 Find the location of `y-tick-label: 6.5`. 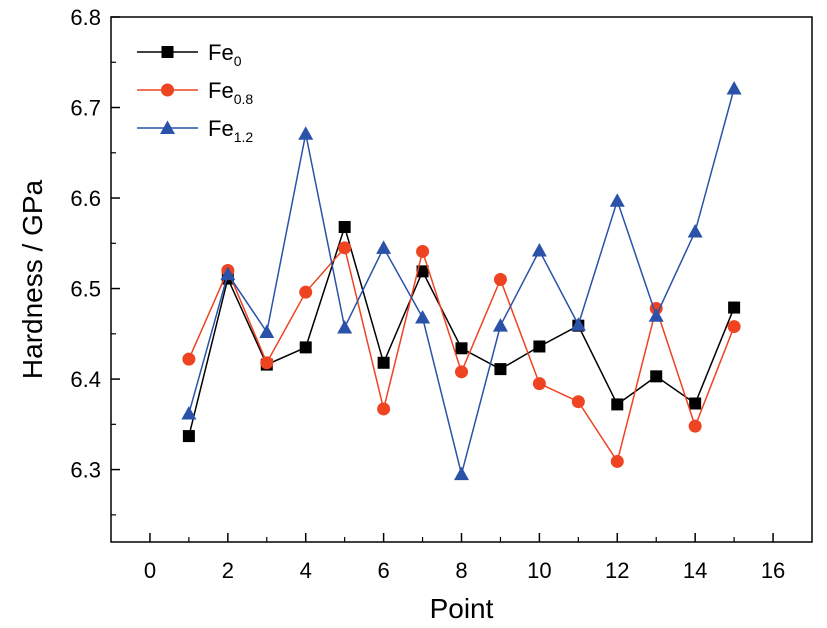

y-tick-label: 6.5 is located at coordinates (85, 289).